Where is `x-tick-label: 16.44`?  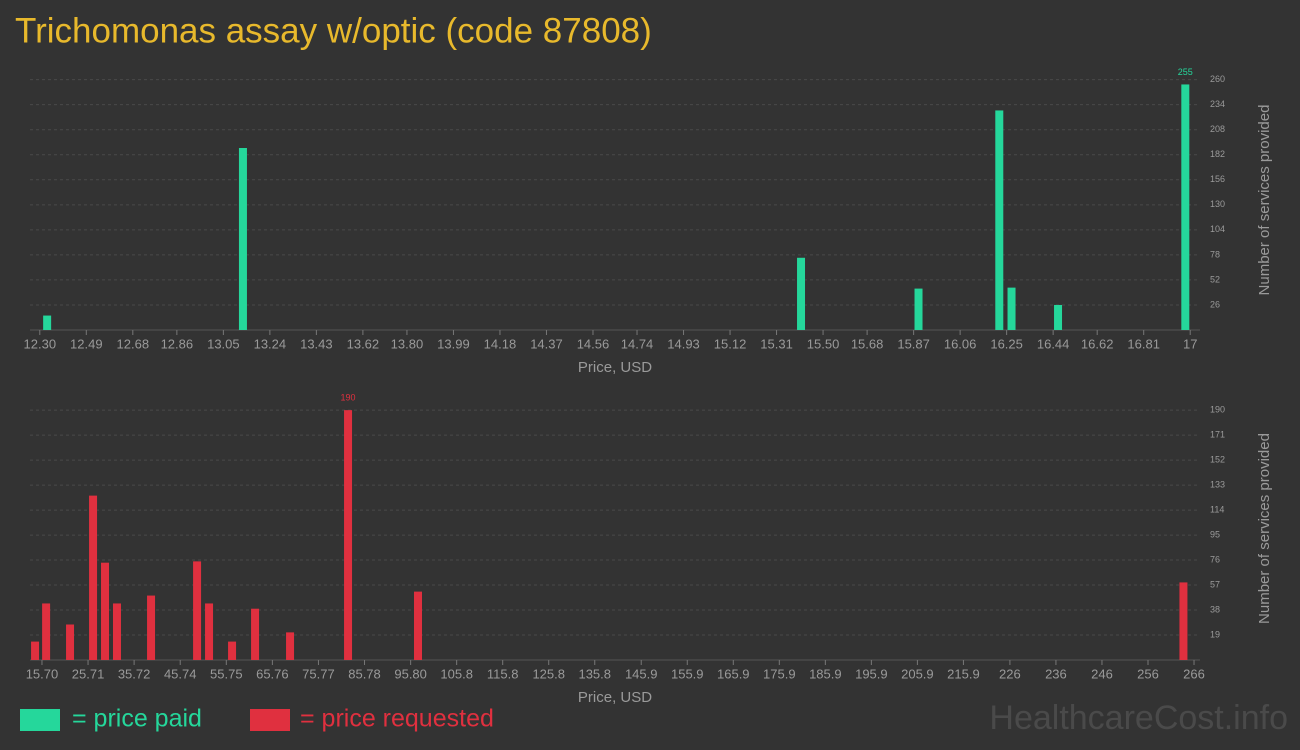
x-tick-label: 16.44 is located at coordinates (1053, 343).